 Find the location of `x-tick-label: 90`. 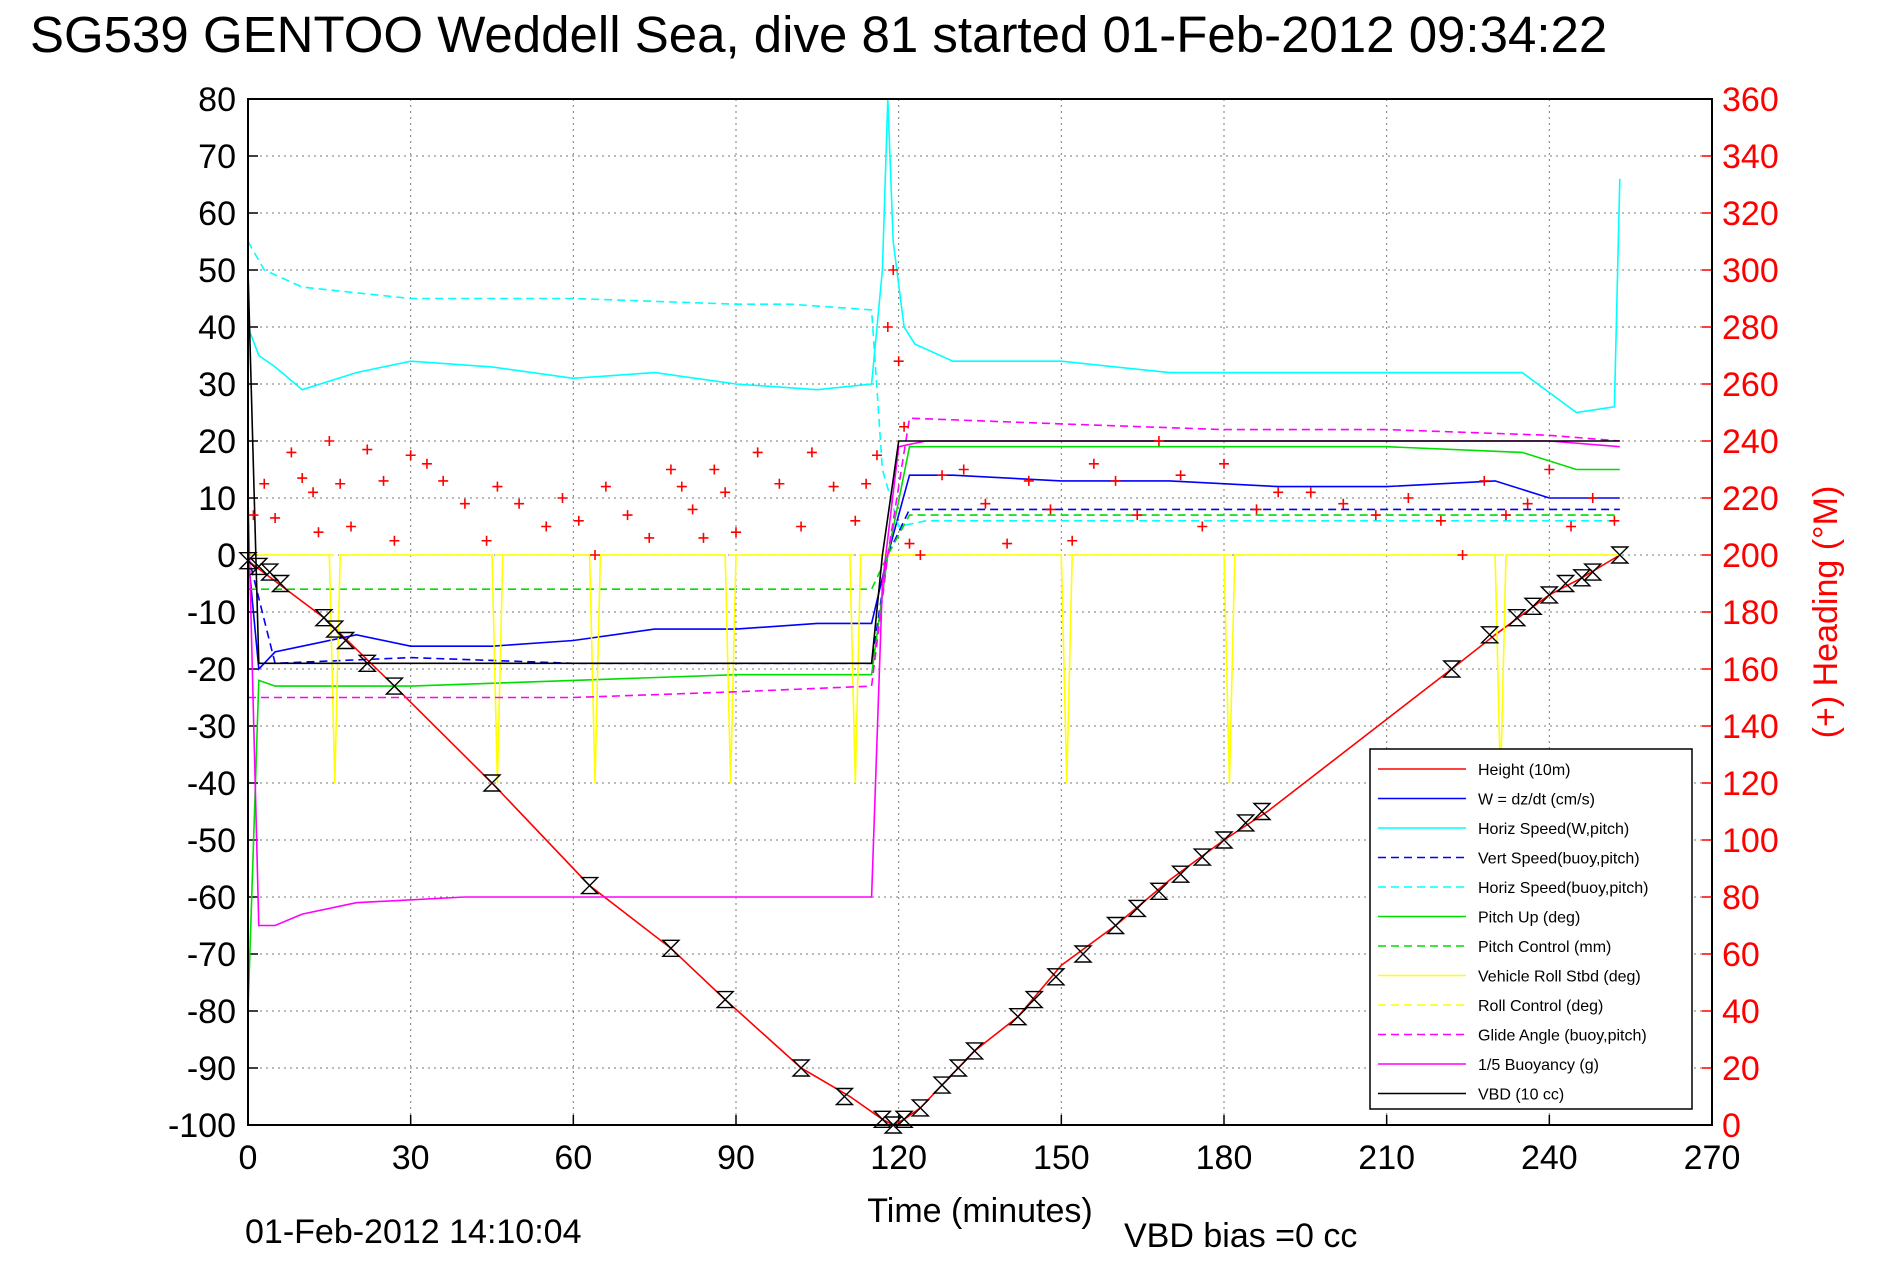

x-tick-label: 90 is located at coordinates (736, 1158).